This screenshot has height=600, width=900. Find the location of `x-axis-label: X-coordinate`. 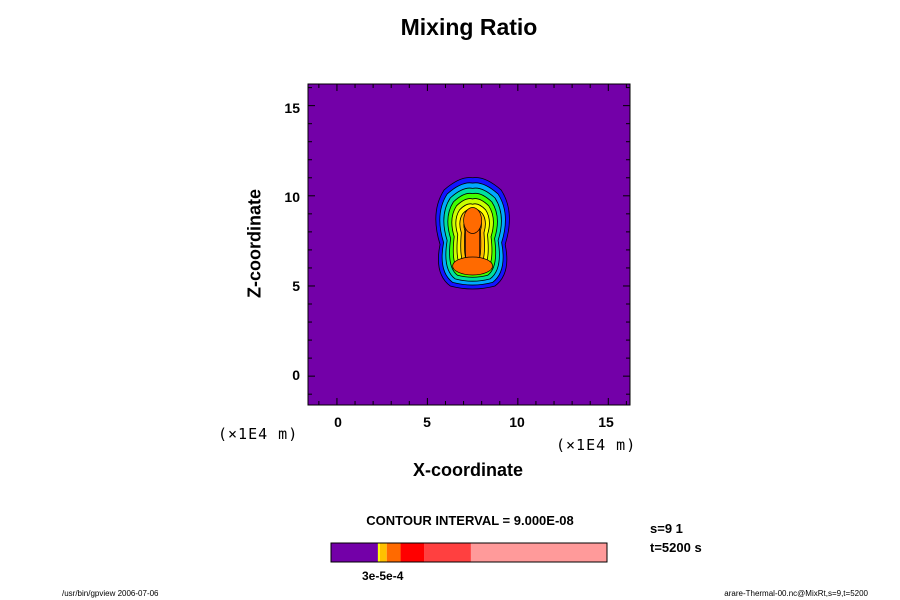

x-axis-label: X-coordinate is located at coordinates (467, 470).